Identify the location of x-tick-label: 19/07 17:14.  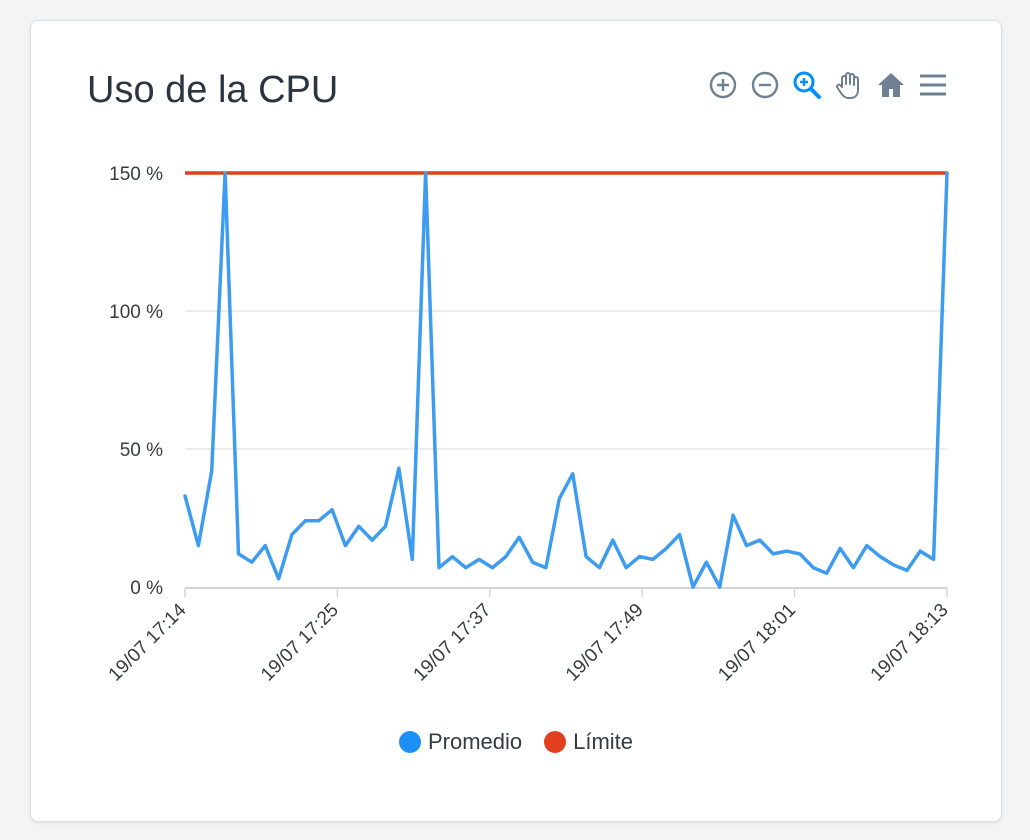
(148, 642).